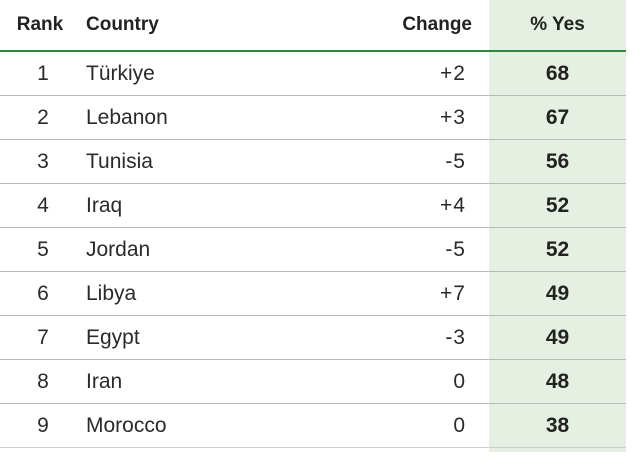  Describe the element at coordinates (43, 293) in the screenshot. I see `rank-cell: 6` at that location.